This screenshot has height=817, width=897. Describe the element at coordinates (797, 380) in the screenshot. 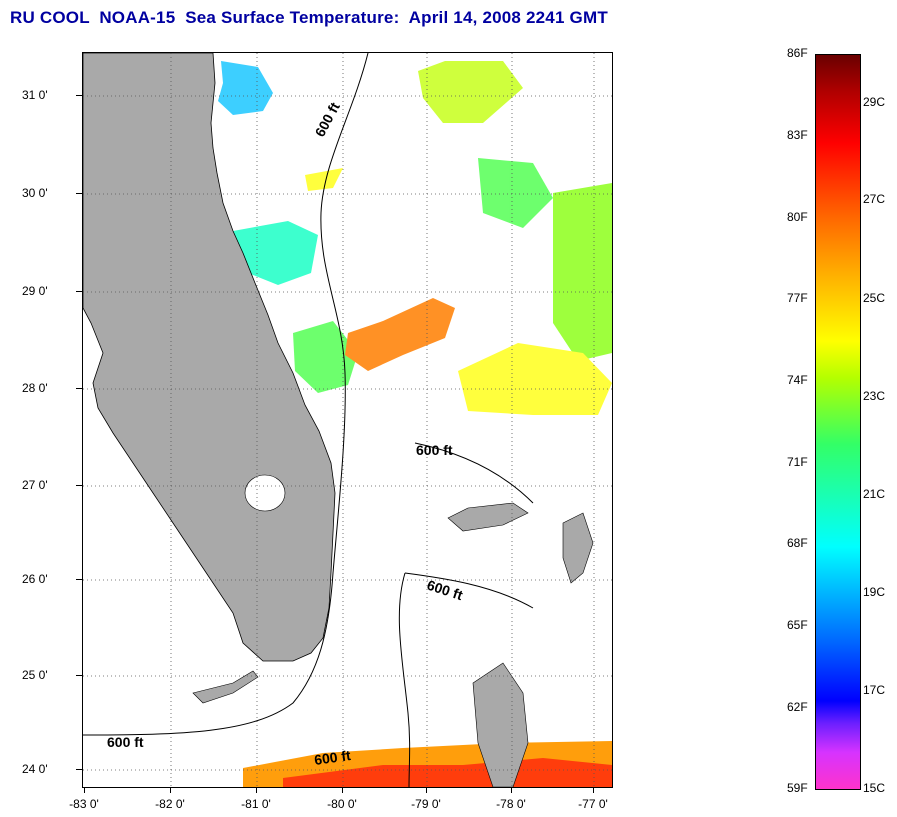

I see `colorbar-f-label: 74F` at that location.